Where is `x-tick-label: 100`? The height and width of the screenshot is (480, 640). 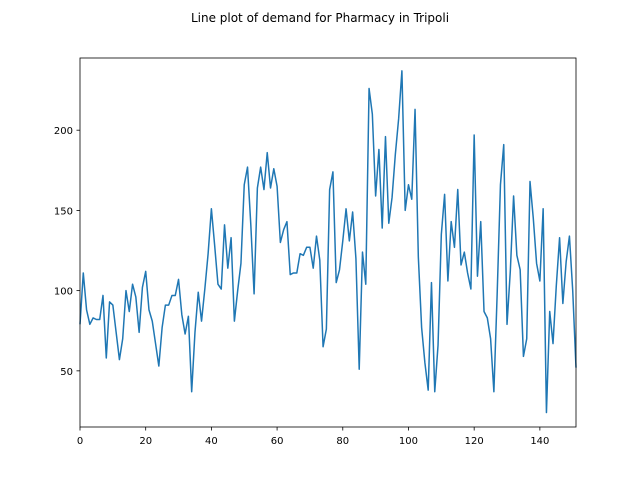
x-tick-label: 100 is located at coordinates (408, 441).